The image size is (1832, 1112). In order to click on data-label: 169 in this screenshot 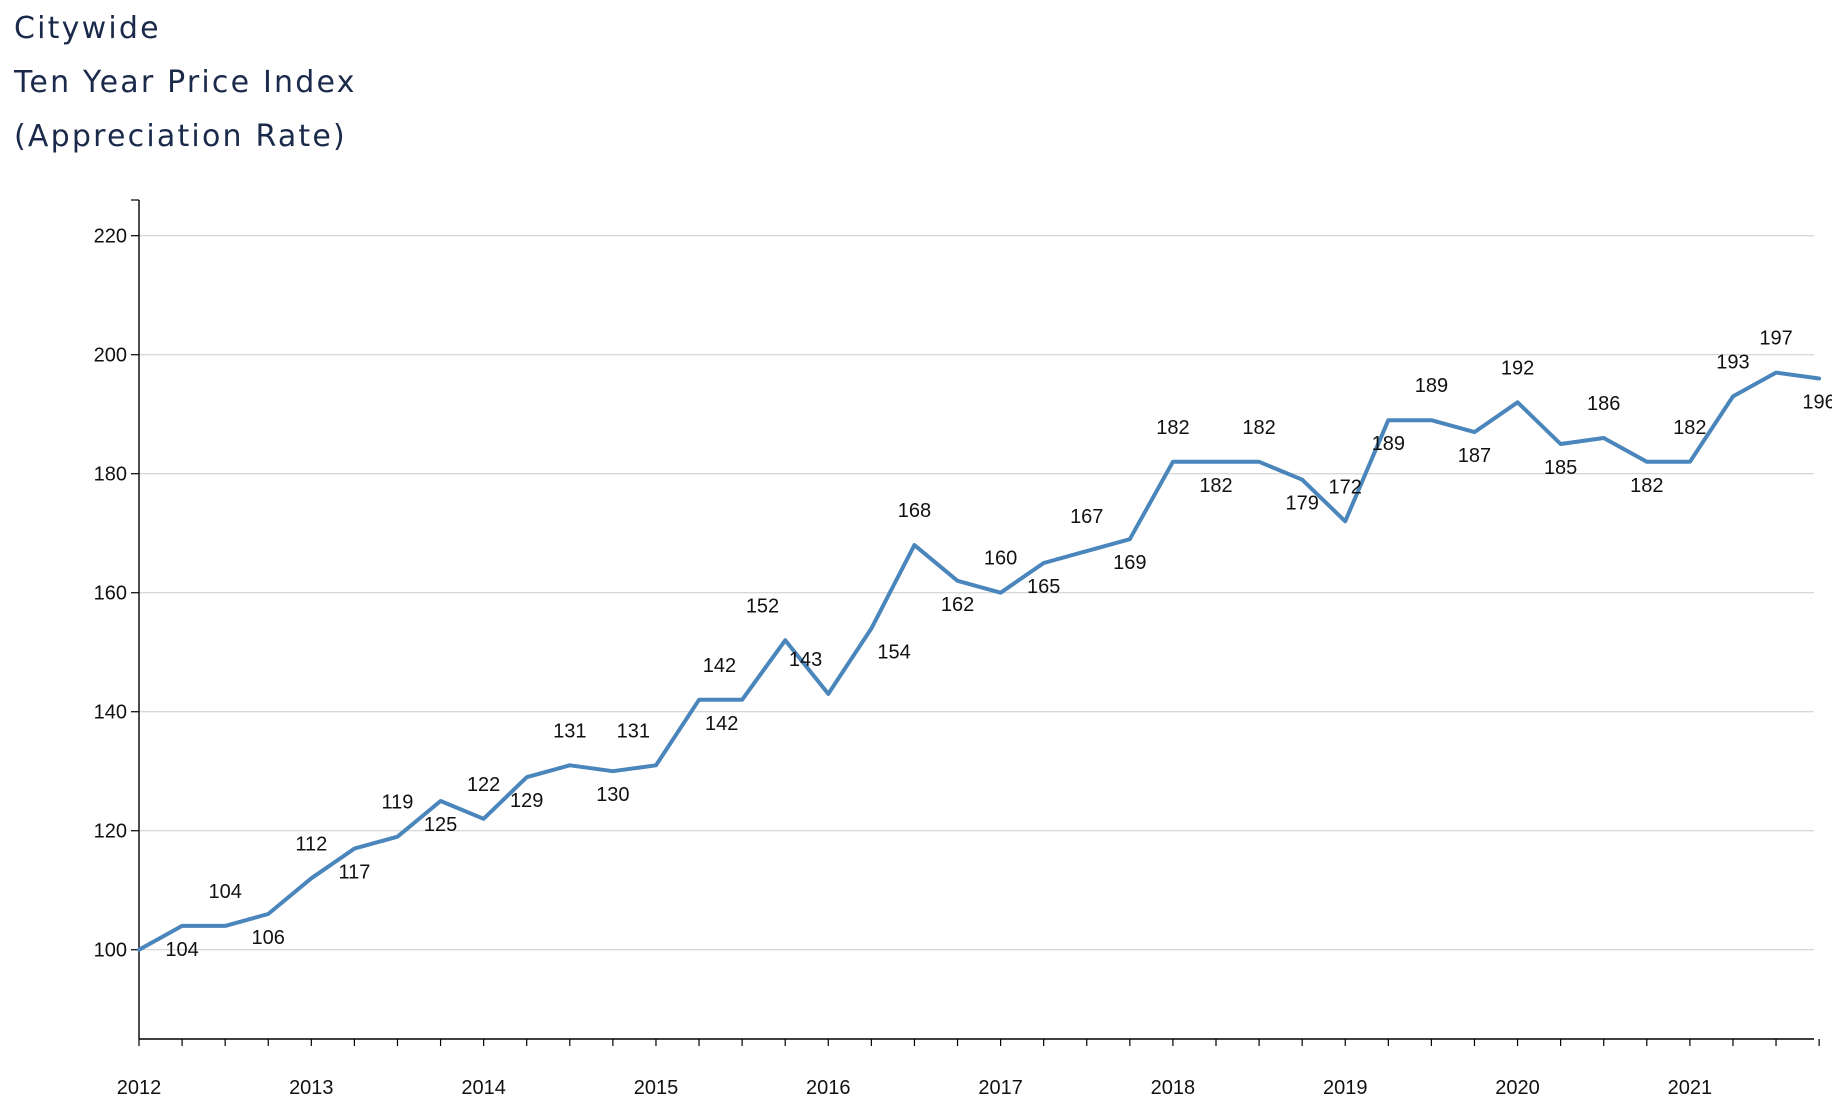, I will do `click(1129, 563)`.